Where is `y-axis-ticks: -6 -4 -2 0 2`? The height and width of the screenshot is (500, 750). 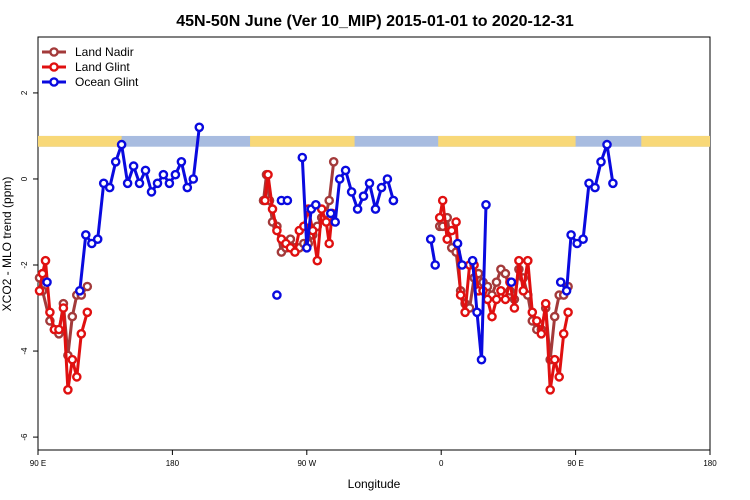
y-axis-ticks: -6 -4 -2 0 2 is located at coordinates (29, 265).